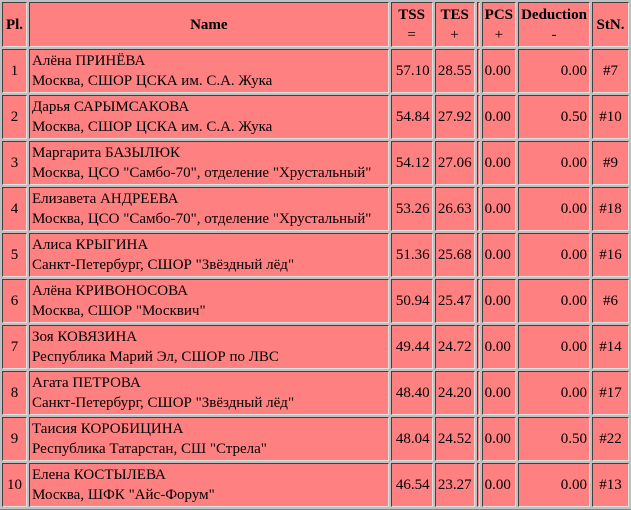  I want to click on tes: 23.27, so click(454, 485).